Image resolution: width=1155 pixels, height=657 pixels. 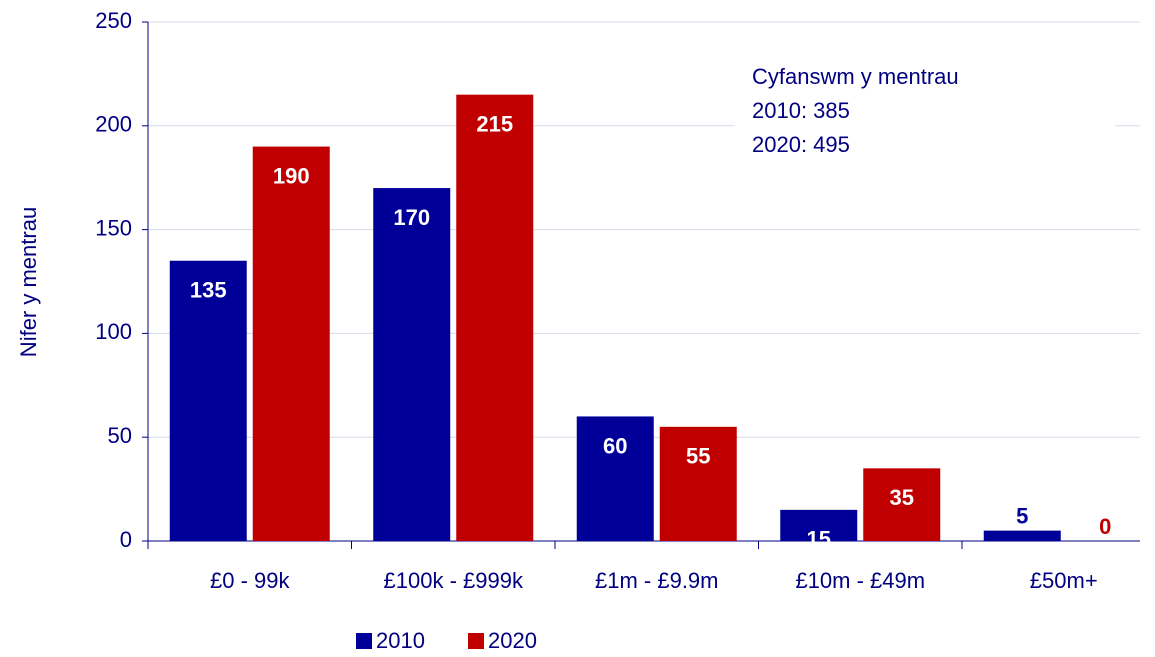 What do you see at coordinates (657, 580) in the screenshot?
I see `x-tick-label: £1m - £9.9m` at bounding box center [657, 580].